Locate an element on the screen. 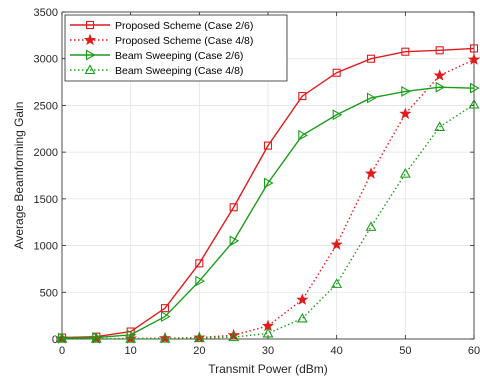  y-tick-label: 3500 is located at coordinates (46, 13).